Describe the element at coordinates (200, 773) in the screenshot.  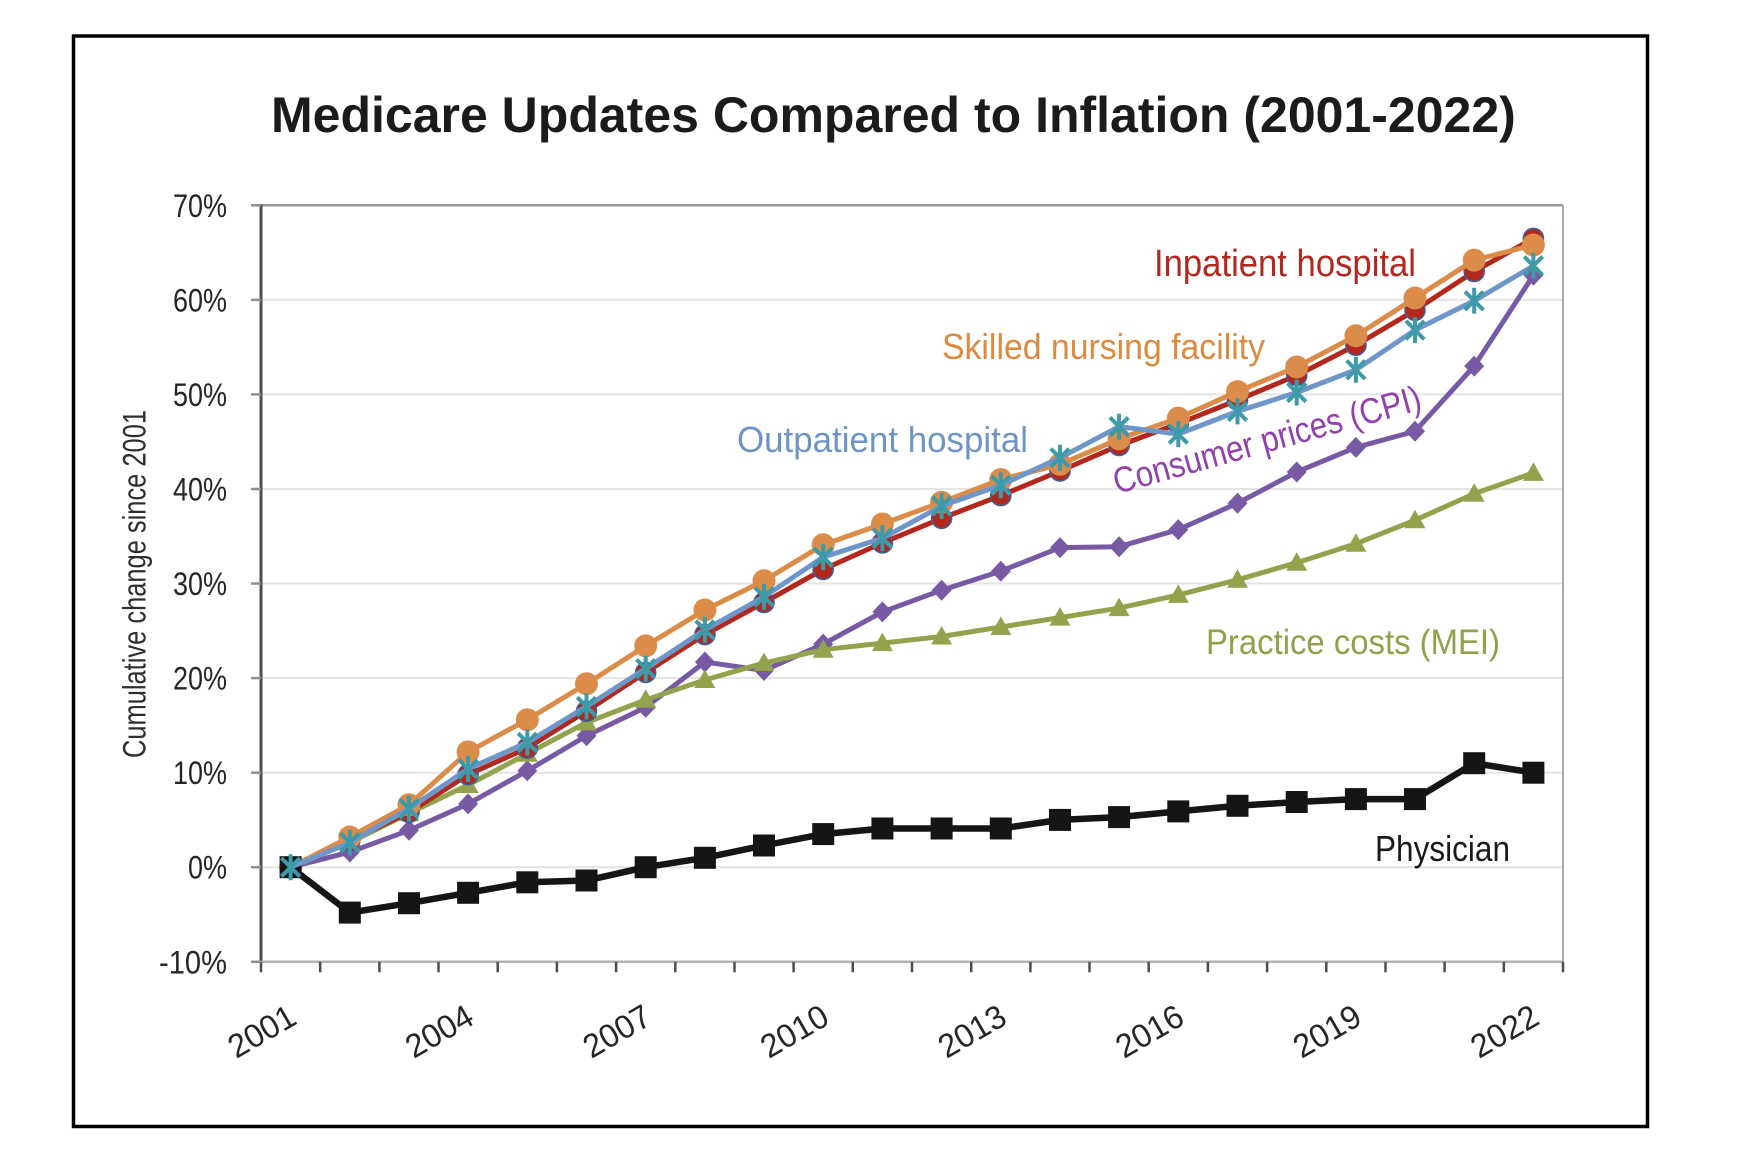
I see `svg-text: 10%` at that location.